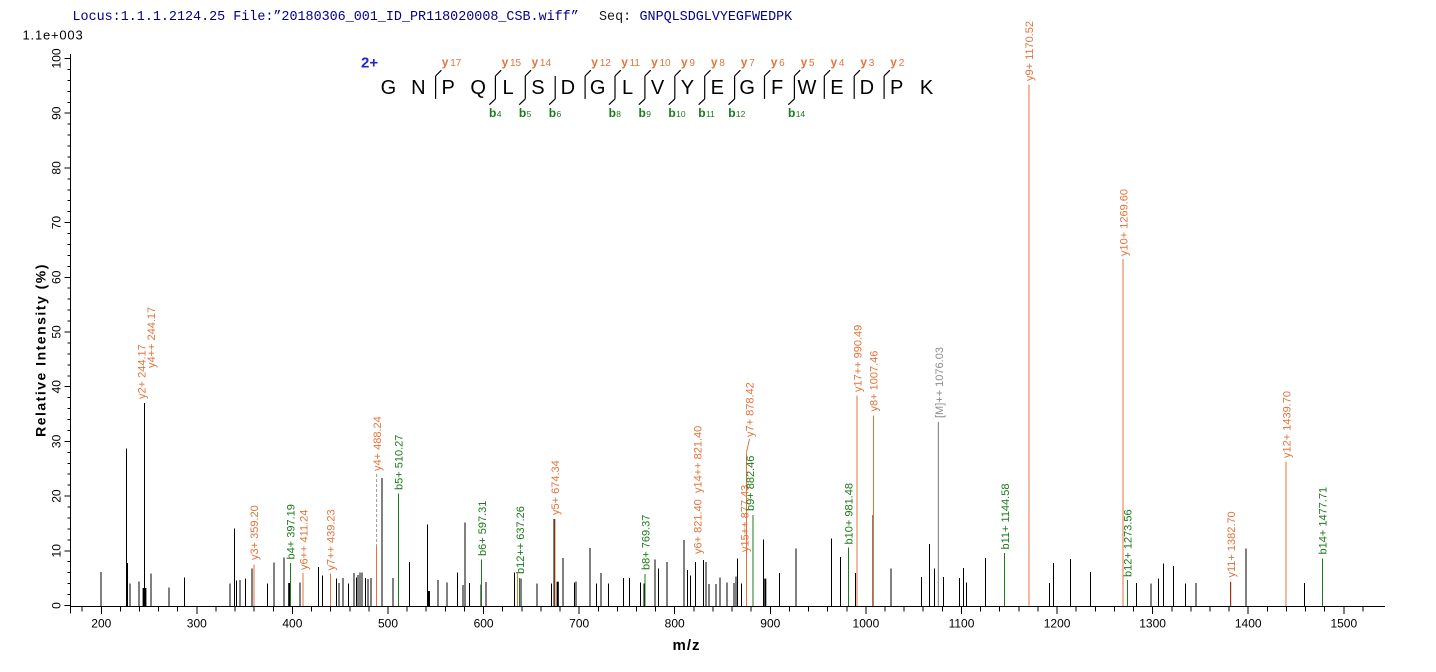  Describe the element at coordinates (850, 513) in the screenshot. I see `svg-text: b10+ 981.48` at that location.